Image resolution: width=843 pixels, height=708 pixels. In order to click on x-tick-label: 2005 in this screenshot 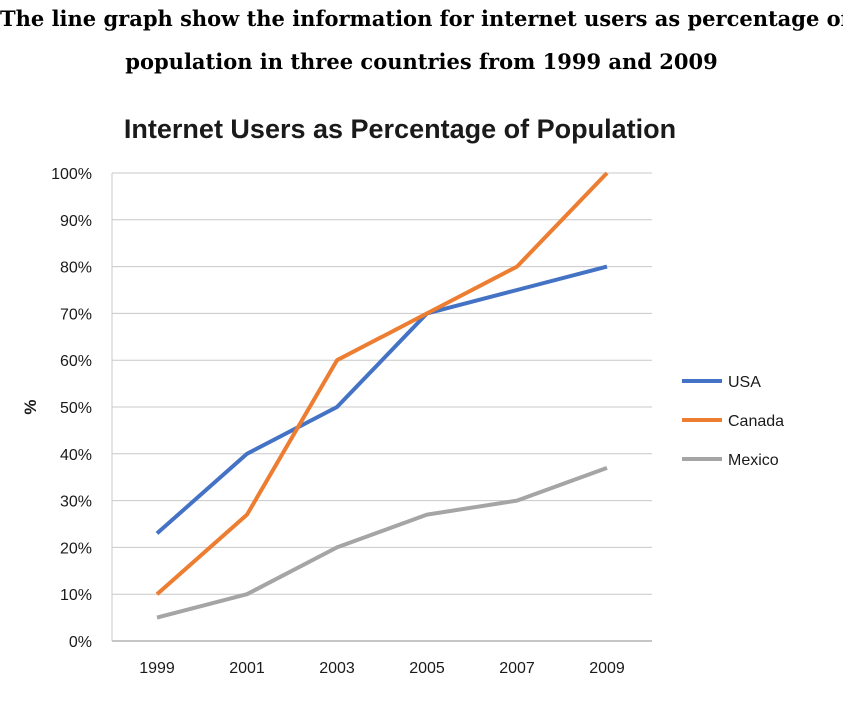, I will do `click(427, 668)`.